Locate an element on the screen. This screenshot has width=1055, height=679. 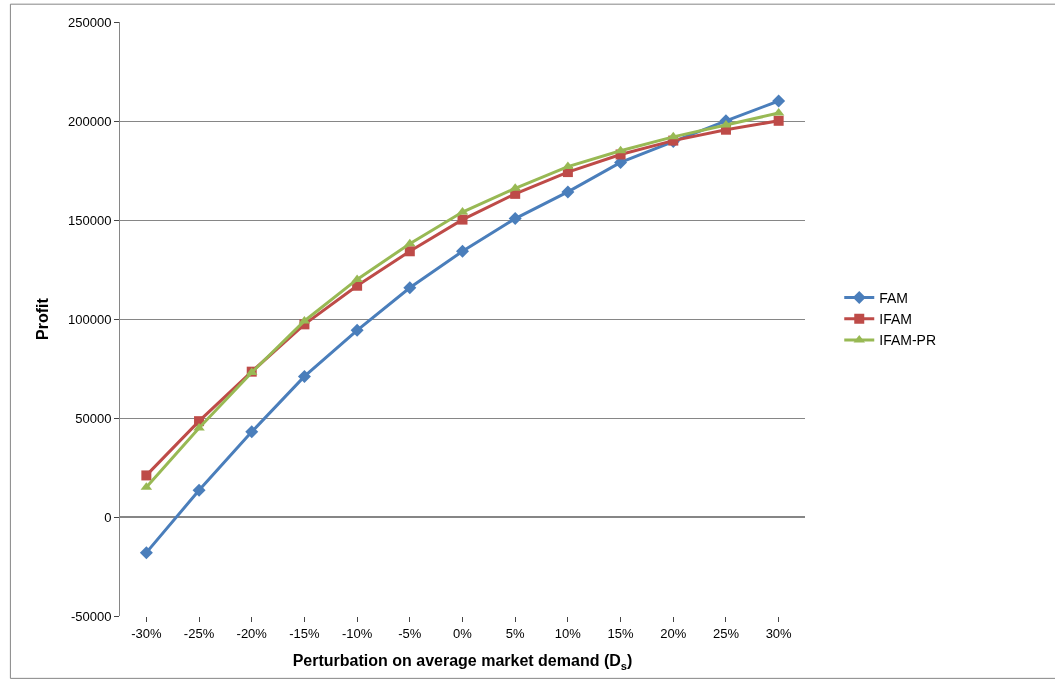
y-tick-label: 50000 is located at coordinates (93, 418).